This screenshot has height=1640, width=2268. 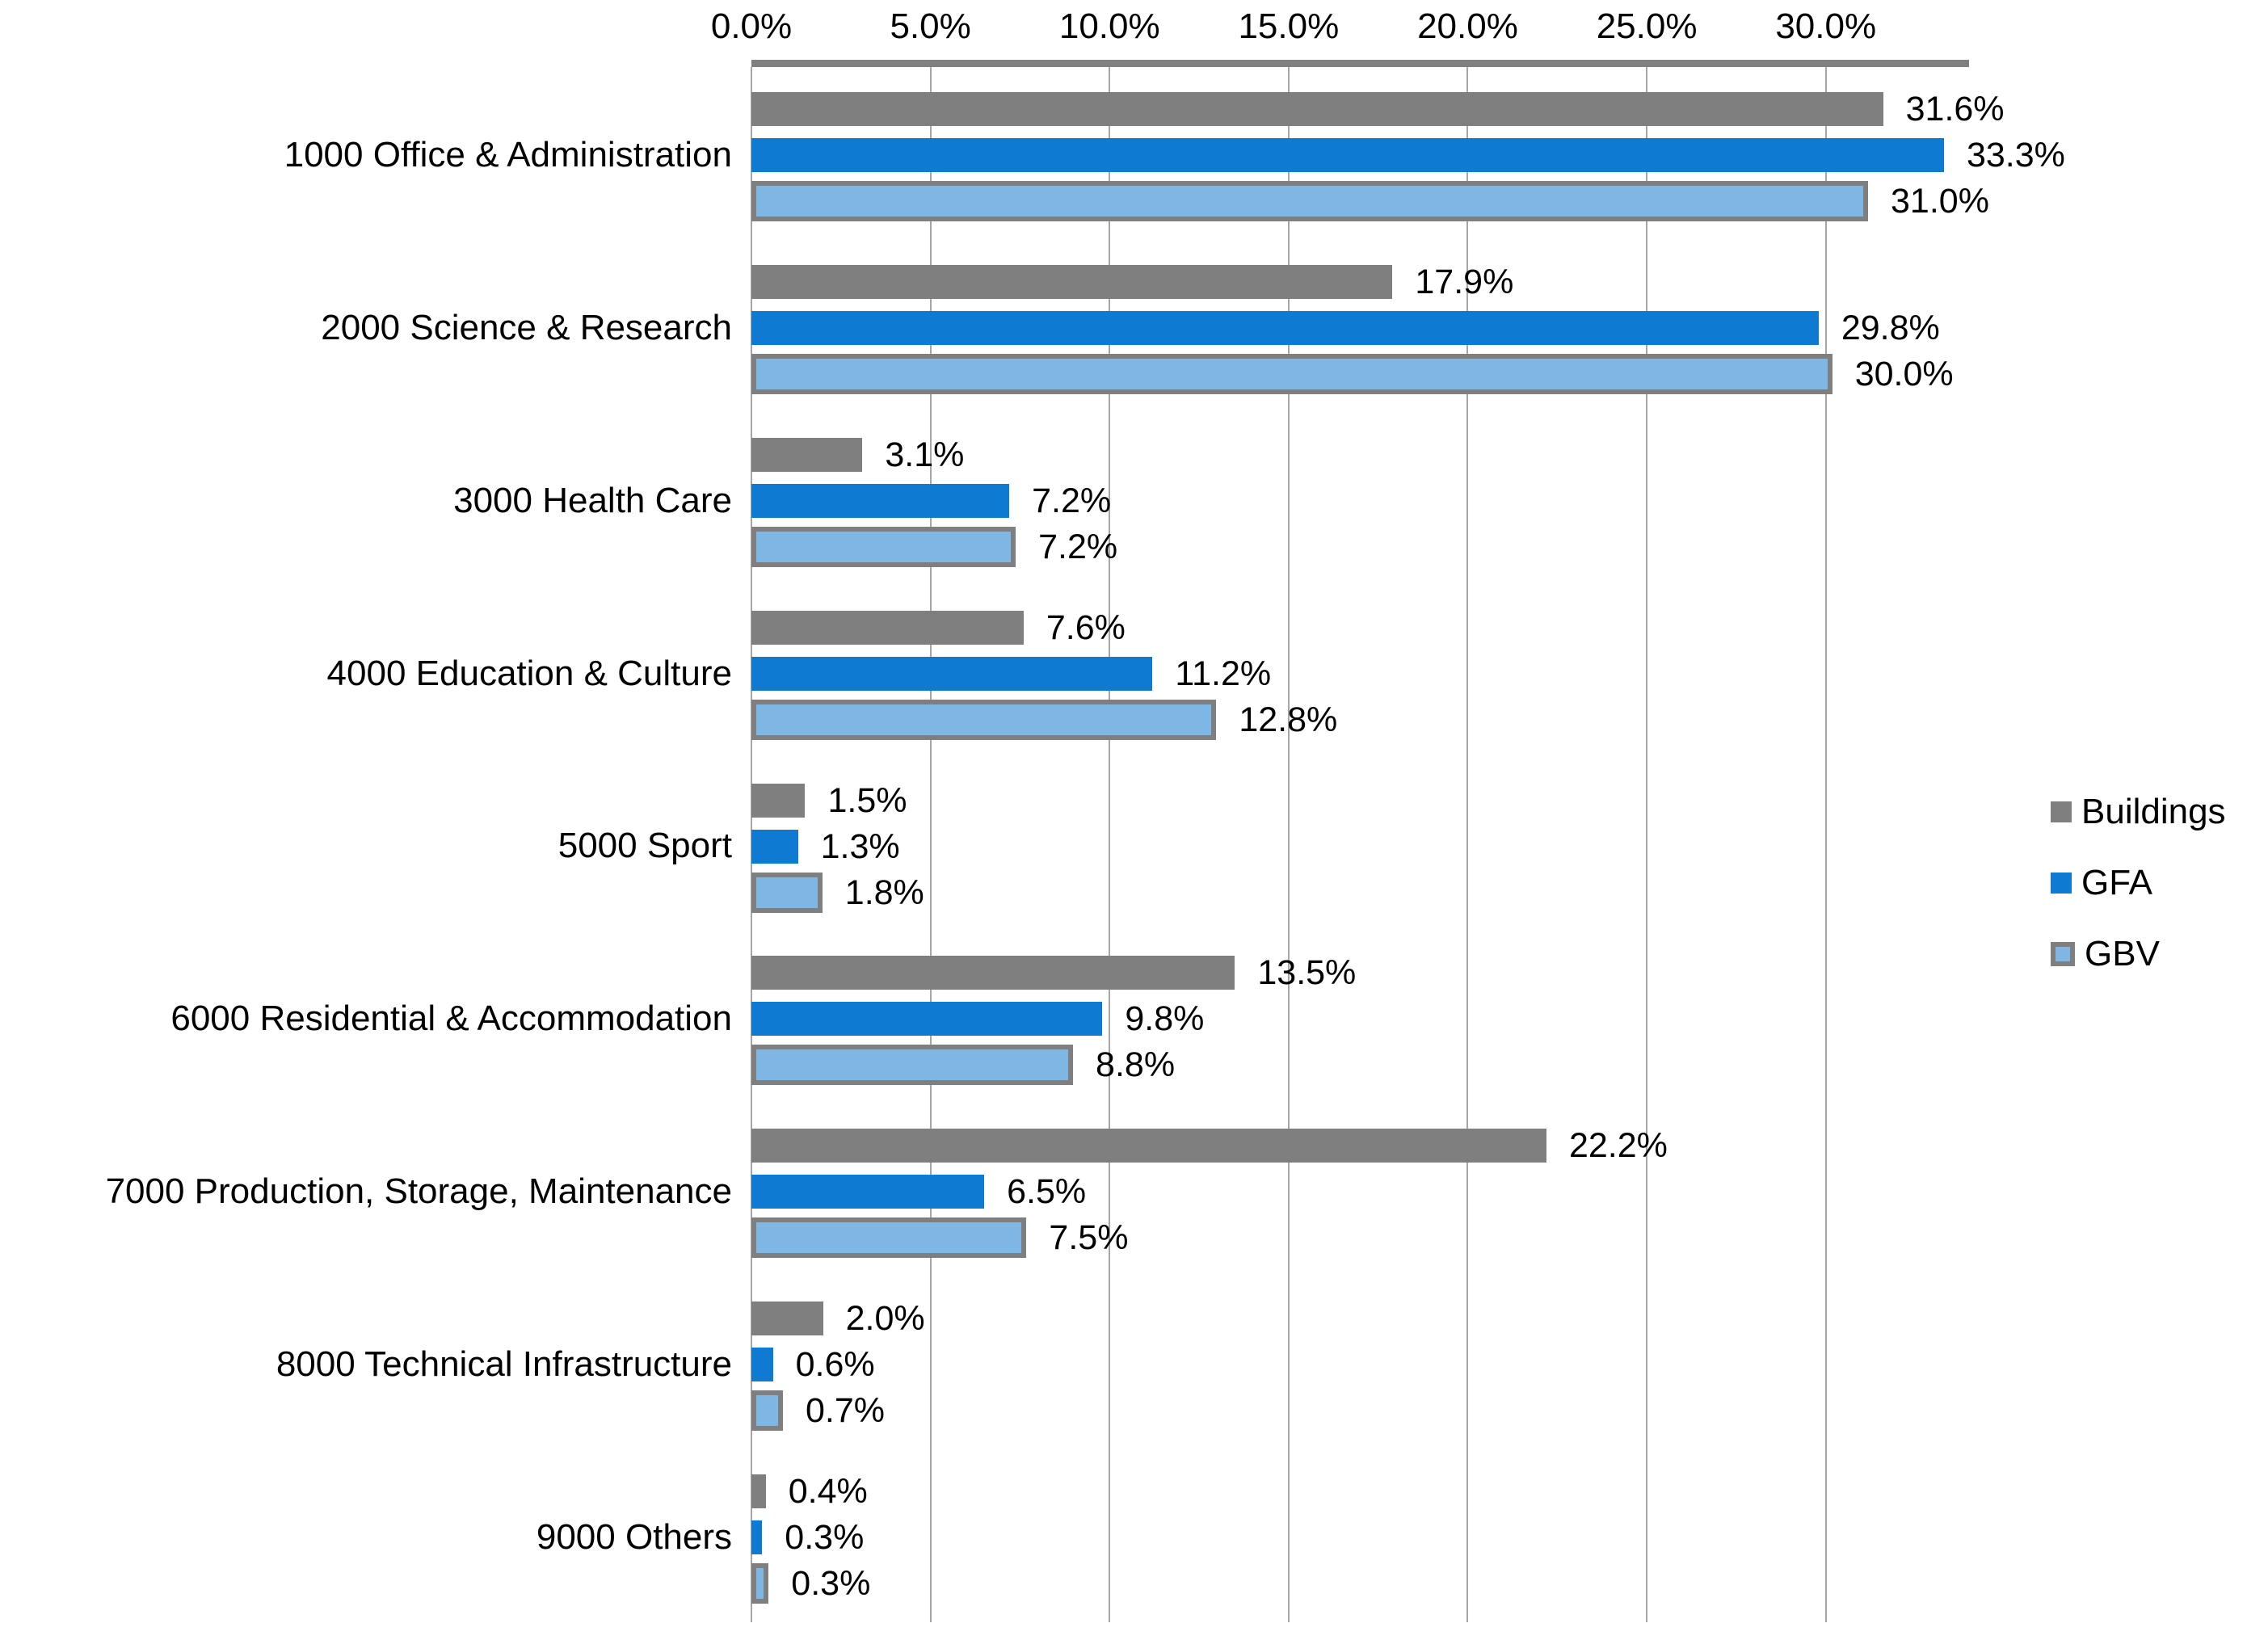 What do you see at coordinates (828, 1492) in the screenshot?
I see `bar-value-label: 0.4%` at bounding box center [828, 1492].